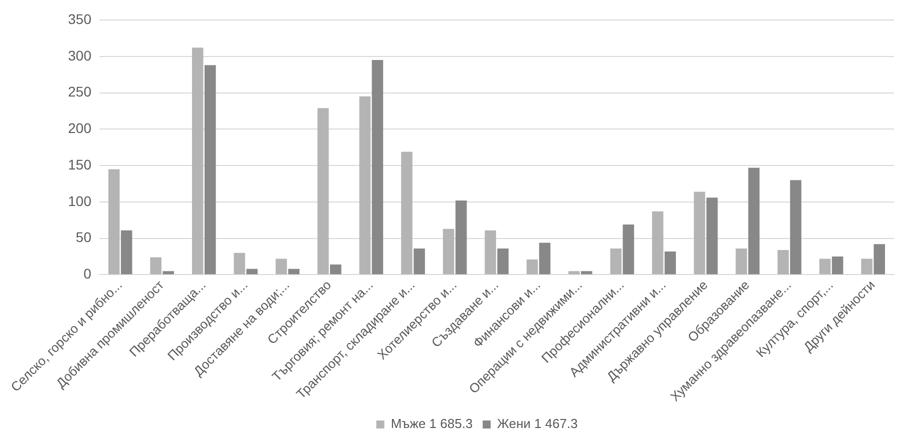 Image resolution: width=906 pixels, height=446 pixels. I want to click on y-tick-label: 300, so click(80, 55).